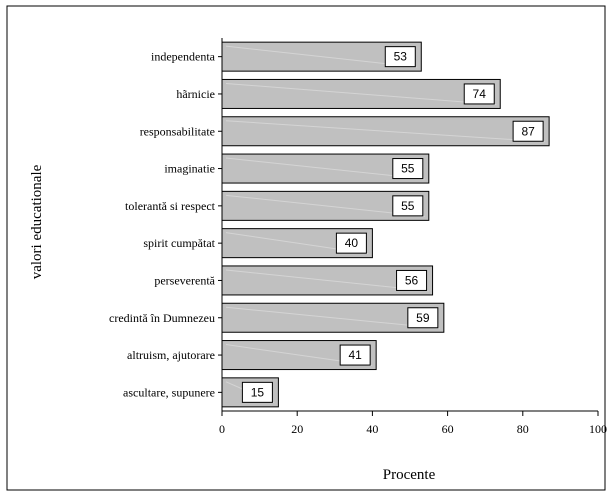 This screenshot has height=495, width=612. I want to click on category-label: credintă în Dumnezeu, so click(162, 318).